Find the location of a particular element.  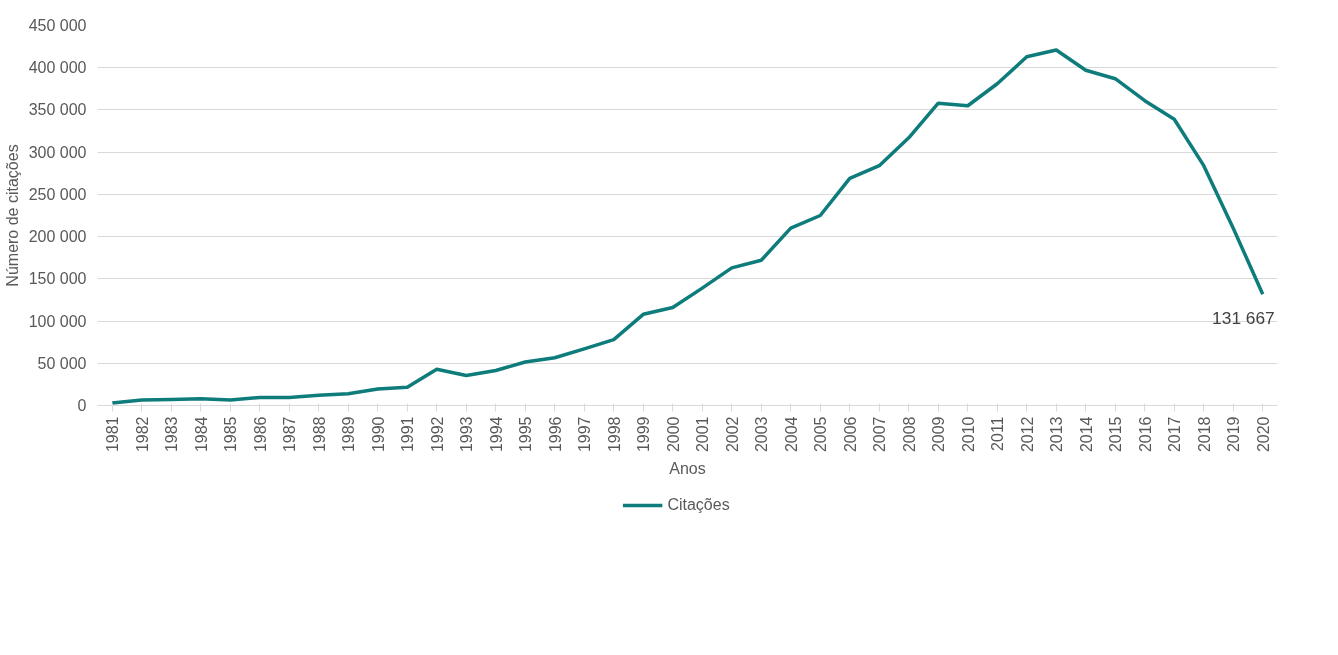

x-tick-label: 2014 is located at coordinates (1086, 434).